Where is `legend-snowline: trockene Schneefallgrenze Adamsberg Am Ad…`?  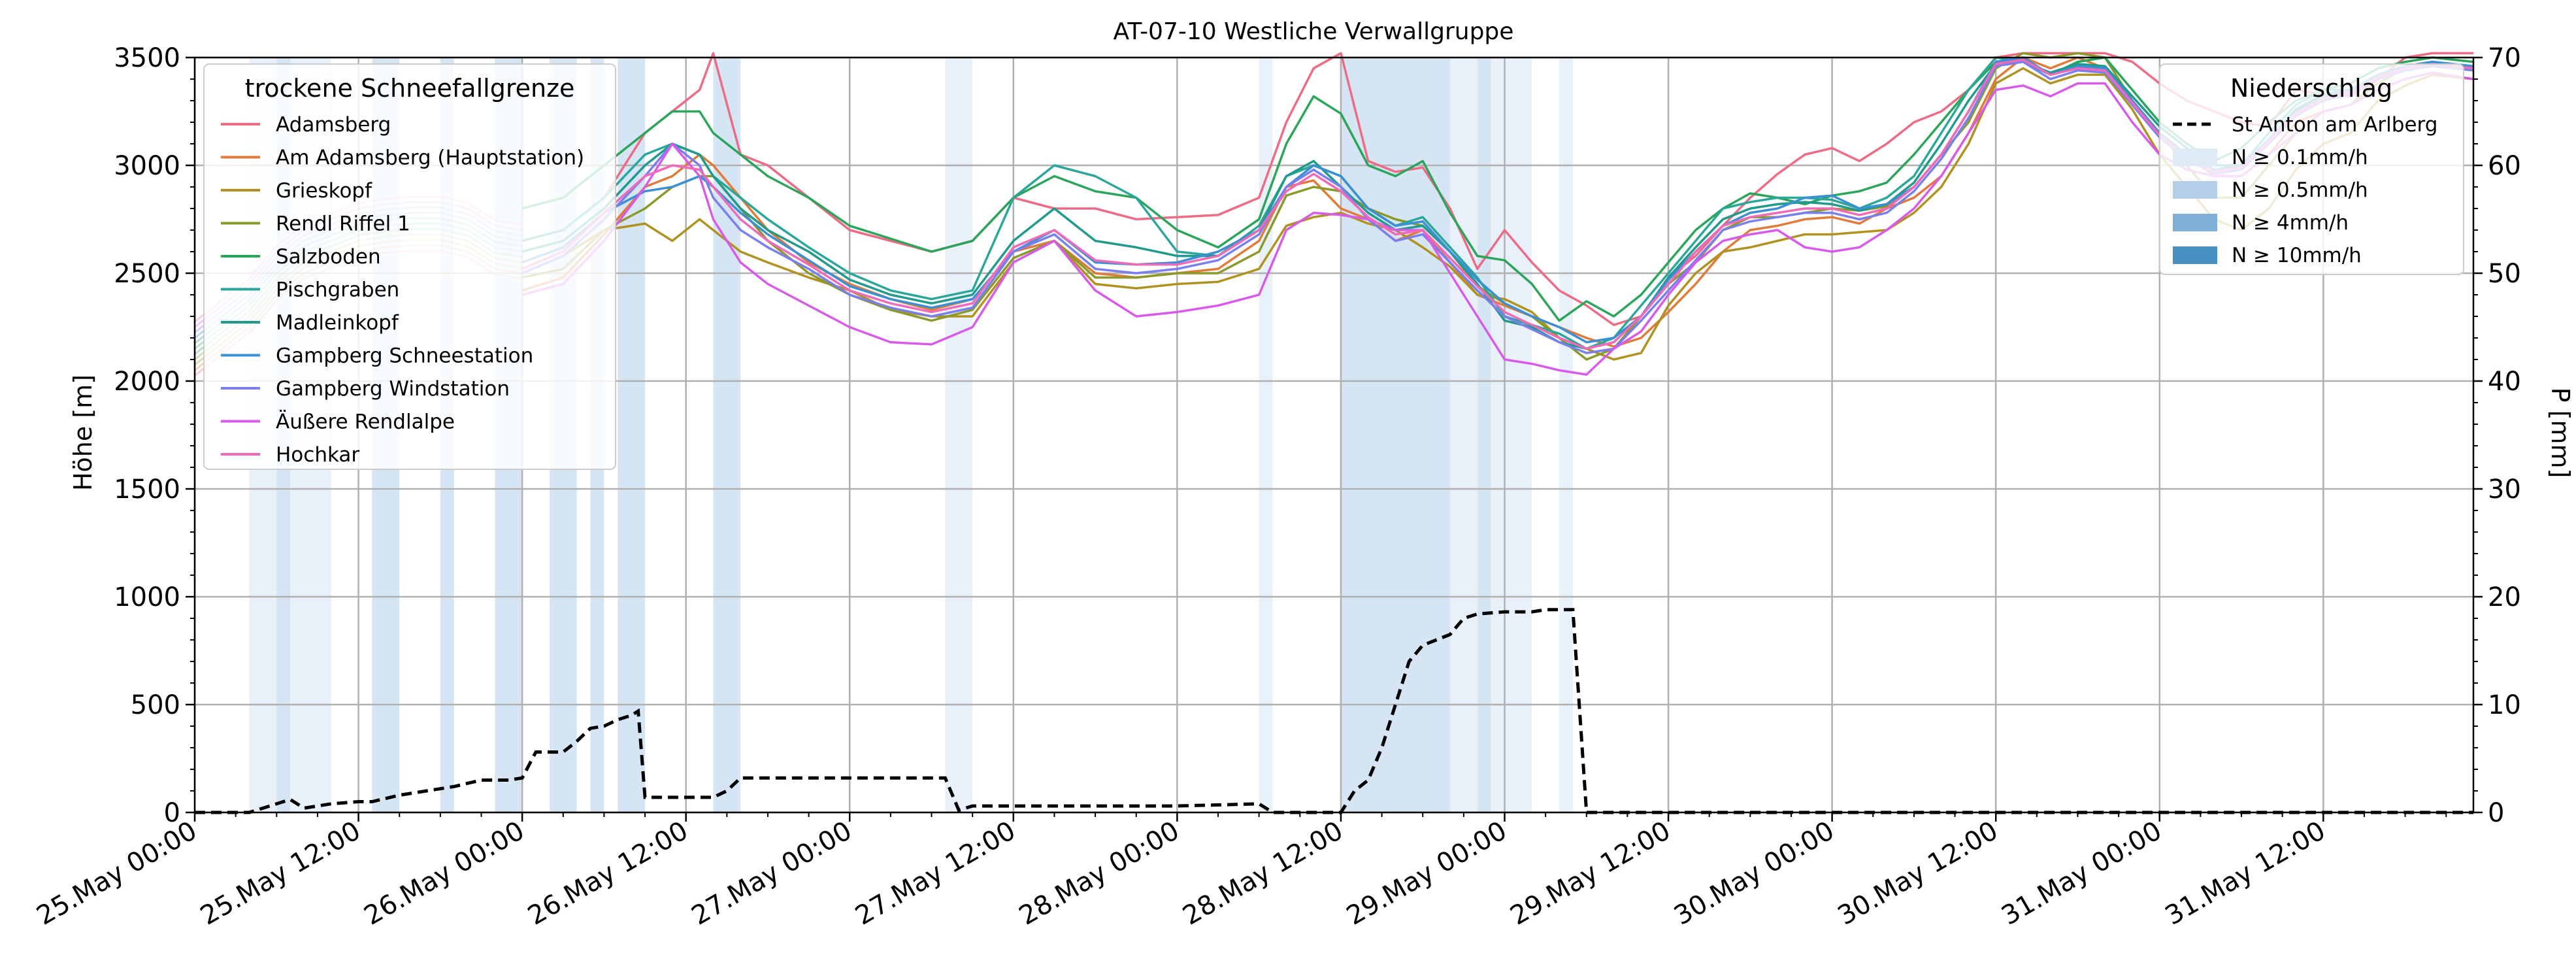
legend-snowline: trockene Schneefallgrenze Adamsberg Am Ad… is located at coordinates (409, 266).